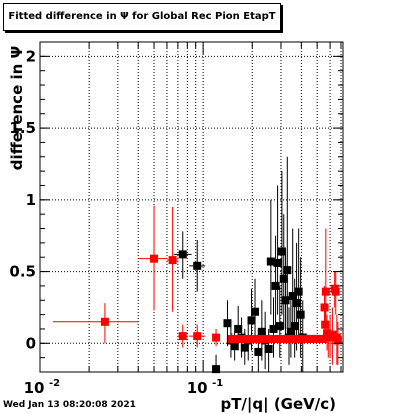 This screenshot has width=400, height=414. I want to click on y-axis-label: difference in Ψ, so click(17, 108).